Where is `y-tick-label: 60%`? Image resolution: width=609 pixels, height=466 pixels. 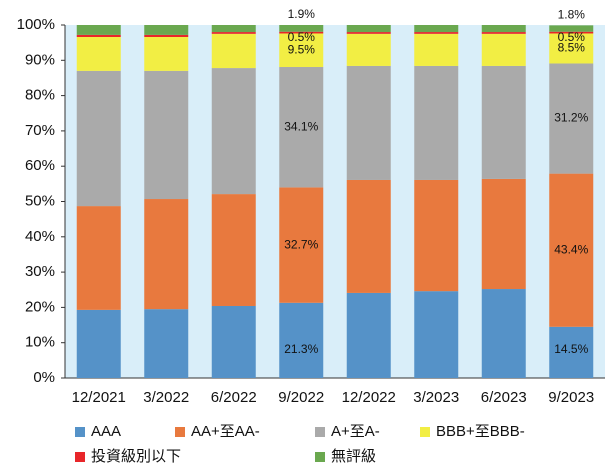 y-tick-label: 60% is located at coordinates (40, 165).